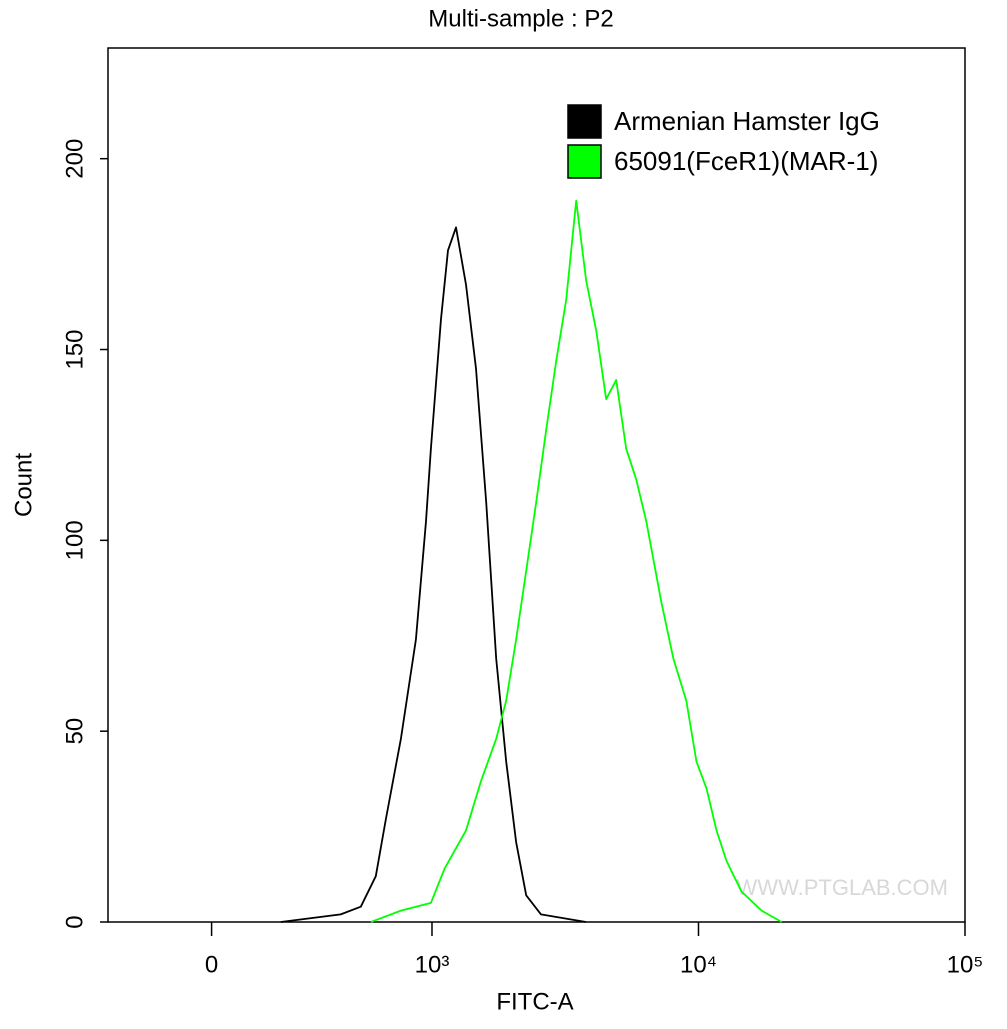  What do you see at coordinates (746, 161) in the screenshot?
I see `legend-label: 65091(FceR1)(MAR-1)` at bounding box center [746, 161].